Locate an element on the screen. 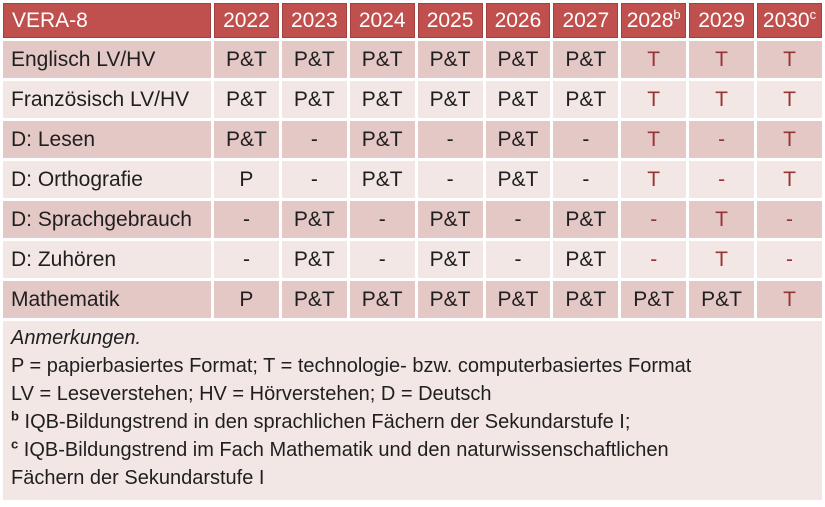 The image size is (825, 507). year-column-header: 2023 is located at coordinates (314, 20).